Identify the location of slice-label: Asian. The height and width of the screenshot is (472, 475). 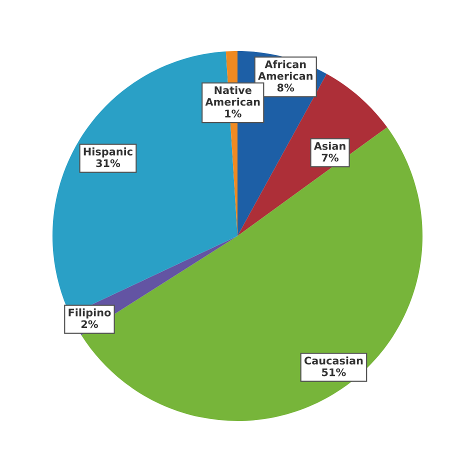
(330, 146).